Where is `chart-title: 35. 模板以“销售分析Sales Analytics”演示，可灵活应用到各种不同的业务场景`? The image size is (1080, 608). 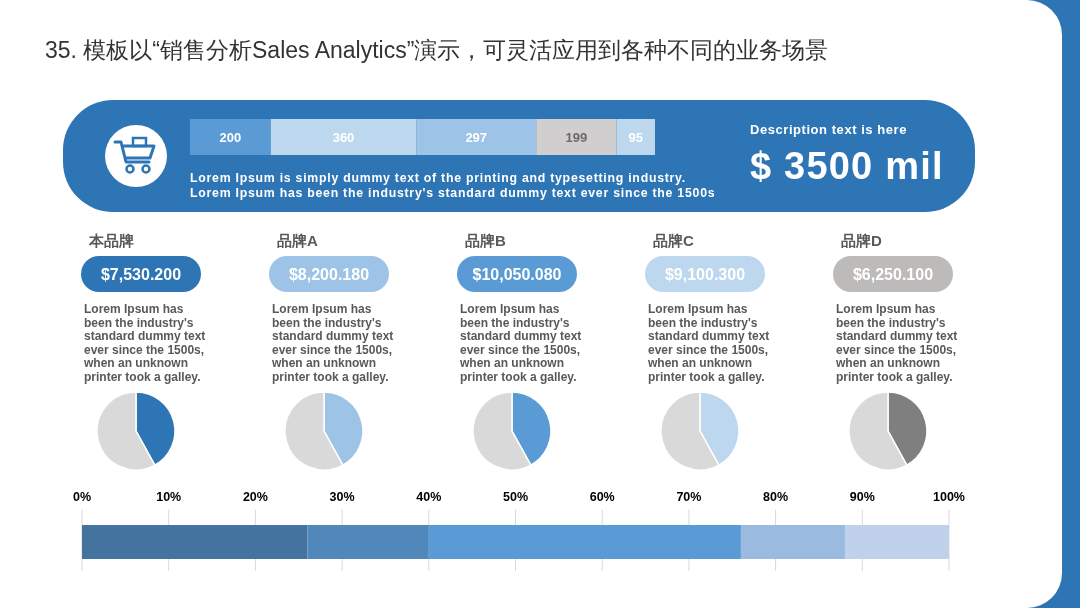
chart-title: 35. 模板以“销售分析Sales Analytics”演示，可灵活应用到各种不同的业务场景 is located at coordinates (437, 50).